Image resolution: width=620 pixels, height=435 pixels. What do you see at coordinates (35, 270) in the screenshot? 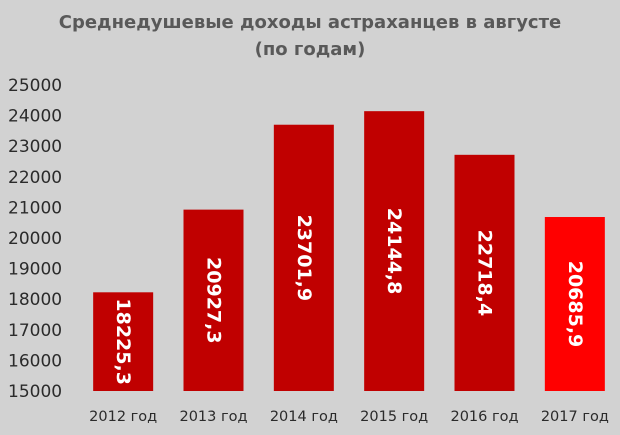
I see `y-tick-label: 19000` at bounding box center [35, 270].